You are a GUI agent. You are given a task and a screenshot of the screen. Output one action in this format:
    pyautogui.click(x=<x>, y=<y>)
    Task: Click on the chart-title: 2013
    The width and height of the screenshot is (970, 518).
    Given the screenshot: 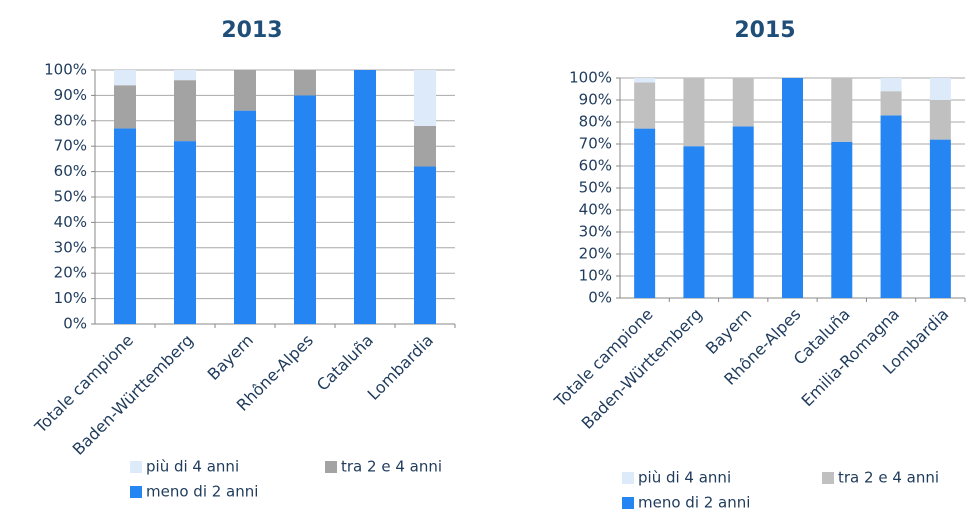 What is the action you would take?
    pyautogui.click(x=251, y=30)
    